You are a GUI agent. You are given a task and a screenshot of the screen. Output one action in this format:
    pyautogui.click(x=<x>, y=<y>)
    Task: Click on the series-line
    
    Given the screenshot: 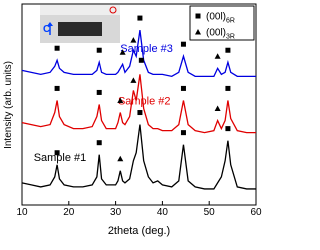 What is the action you would take?
    pyautogui.click(x=138, y=54)
    